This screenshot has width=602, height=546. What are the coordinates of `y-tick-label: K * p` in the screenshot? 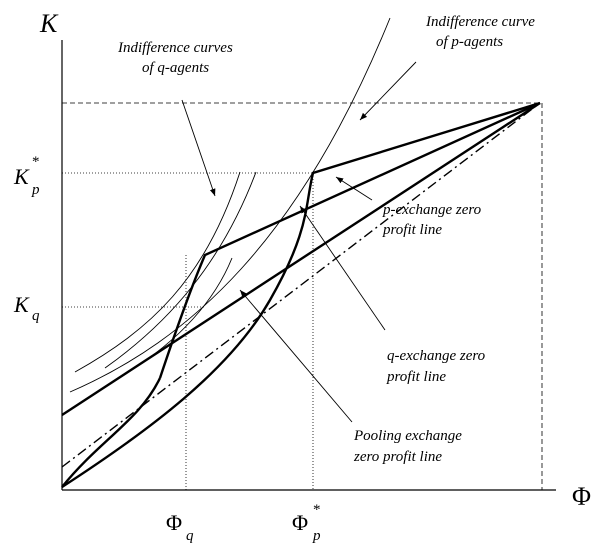 It's located at (26, 176).